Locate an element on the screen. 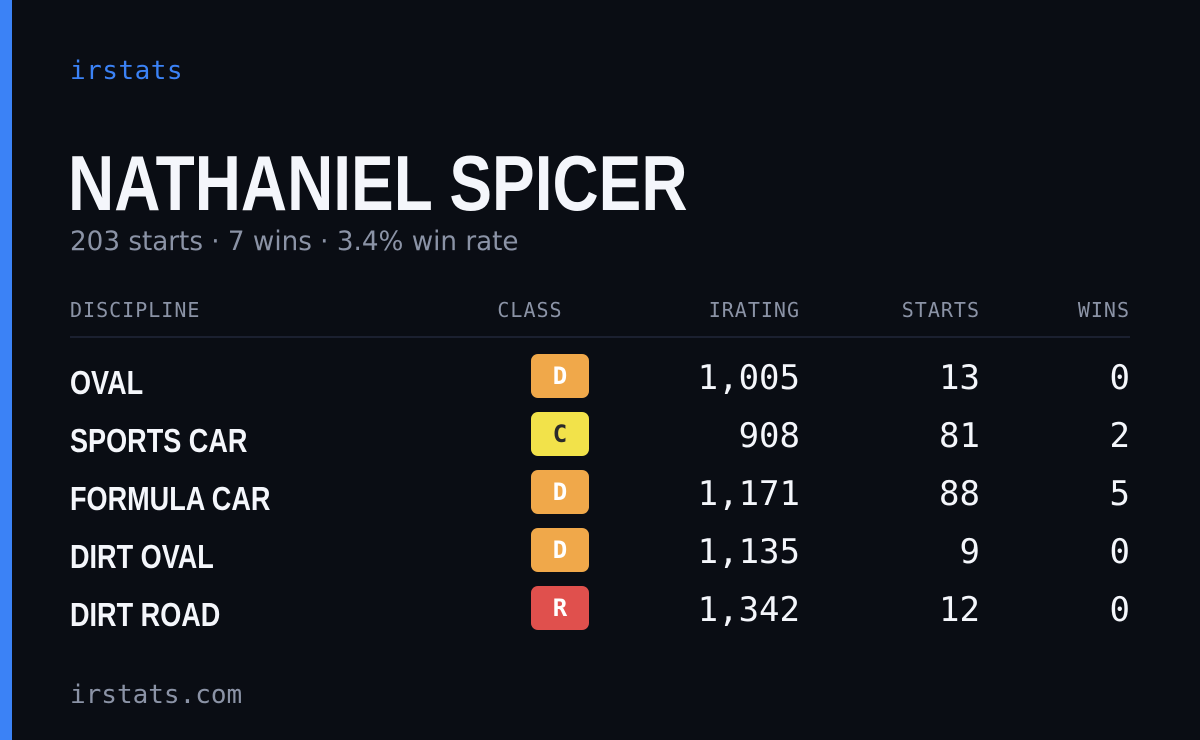 Image resolution: width=1200 pixels, height=740 pixels. driver-name: NATHANIEL SPICER is located at coordinates (378, 183).